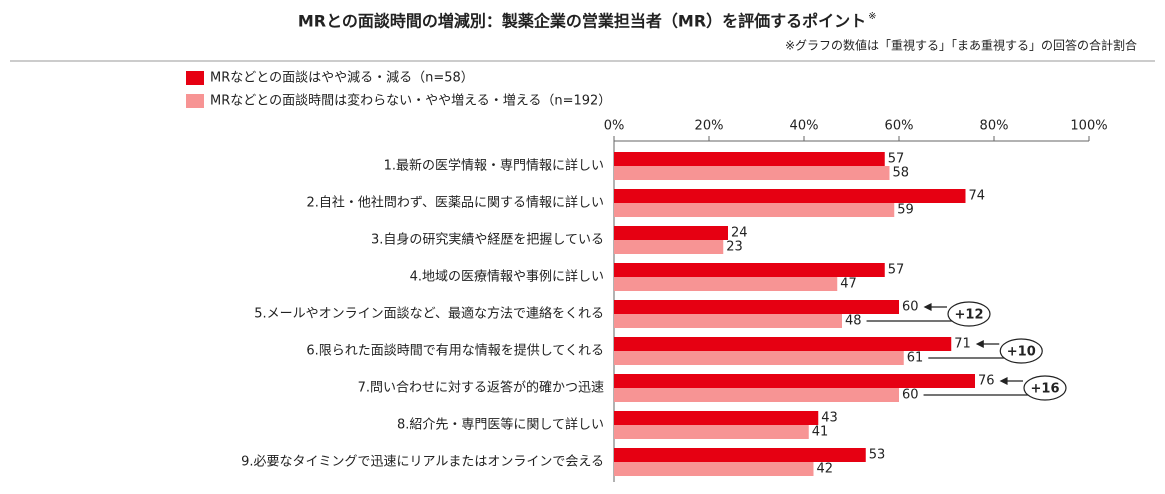  Describe the element at coordinates (481, 388) in the screenshot. I see `category-label: 7.問い合わせに対する返答が的確かつ迅速` at that location.